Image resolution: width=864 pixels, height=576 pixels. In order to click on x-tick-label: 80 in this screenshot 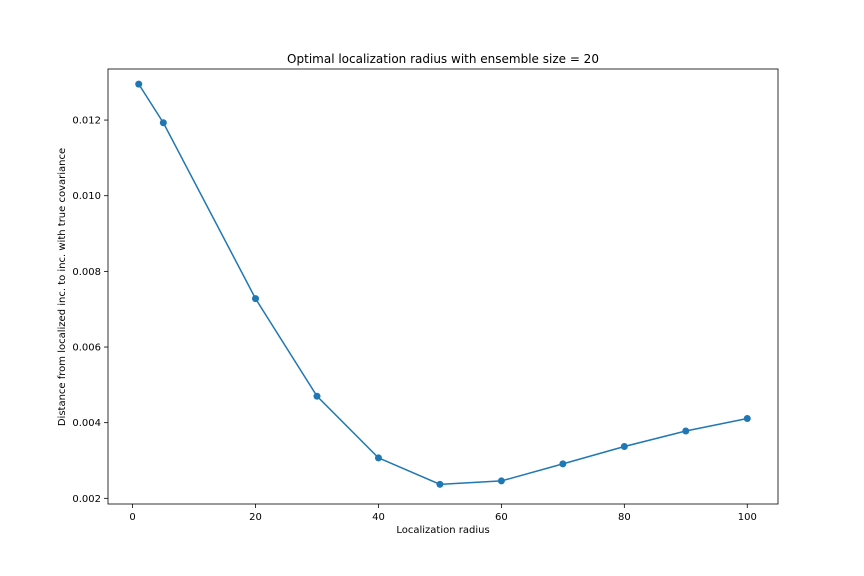, I will do `click(624, 517)`.